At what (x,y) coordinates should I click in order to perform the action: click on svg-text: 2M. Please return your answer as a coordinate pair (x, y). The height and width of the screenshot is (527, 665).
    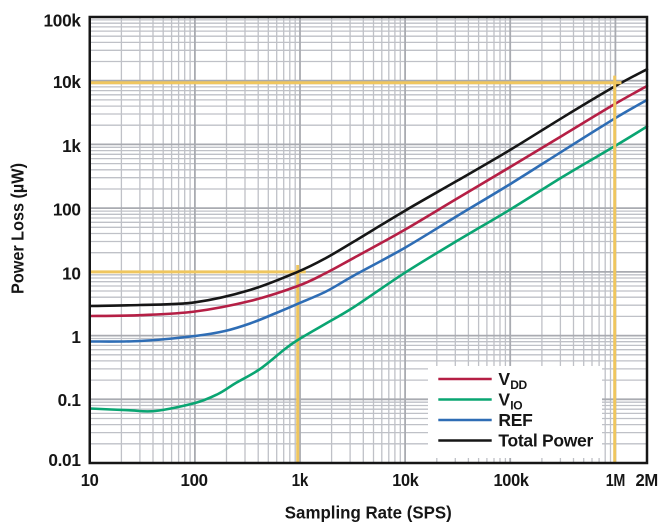
    Looking at the image, I should click on (646, 480).